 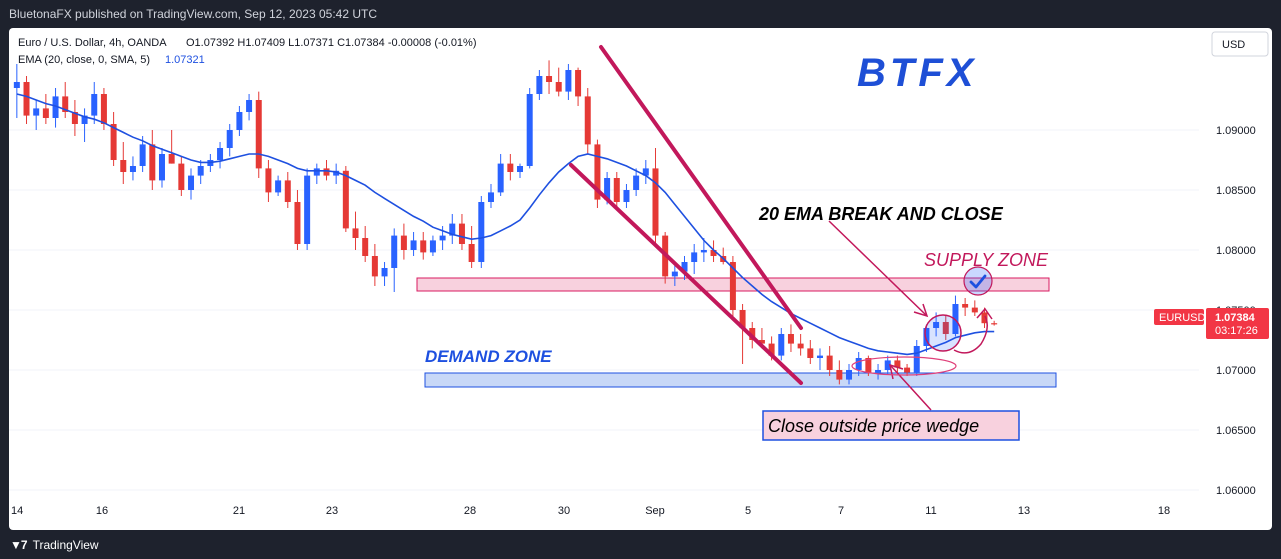 What do you see at coordinates (470, 511) in the screenshot?
I see `x-tick-label: 28` at bounding box center [470, 511].